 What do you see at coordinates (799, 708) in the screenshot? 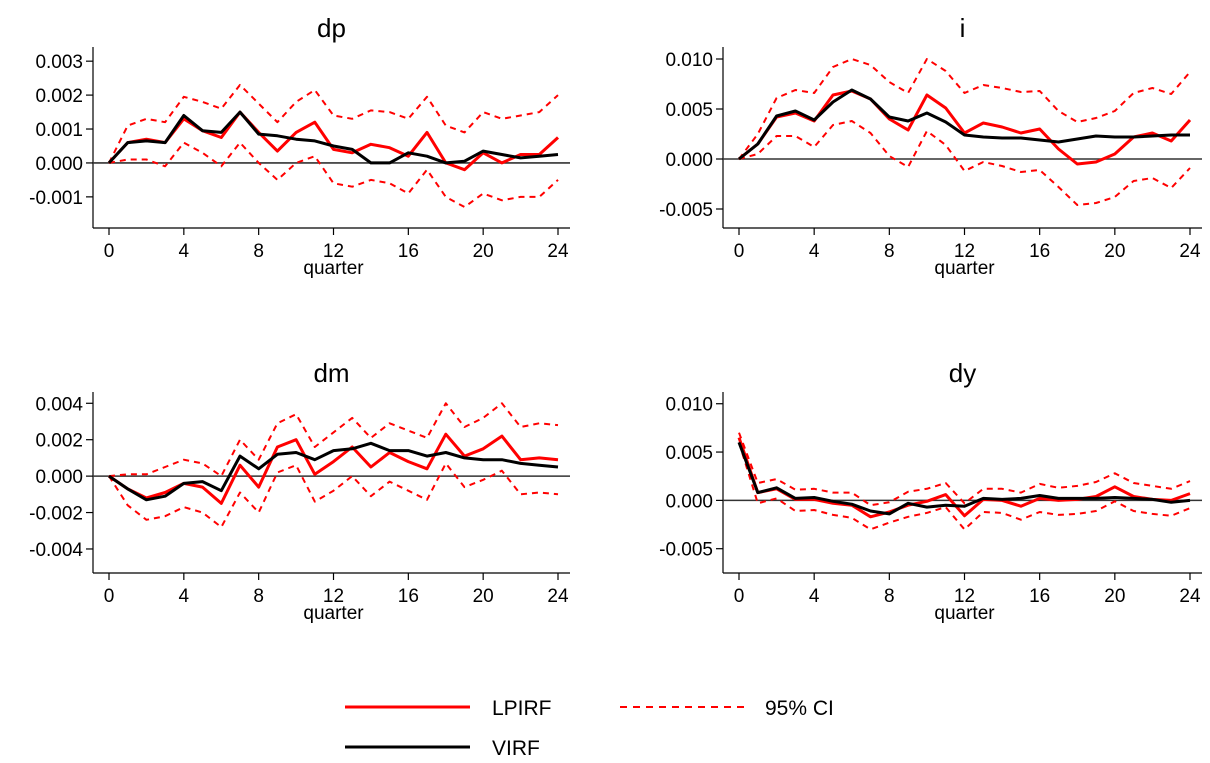
I see `legend-label-ci: 95% CI` at bounding box center [799, 708].